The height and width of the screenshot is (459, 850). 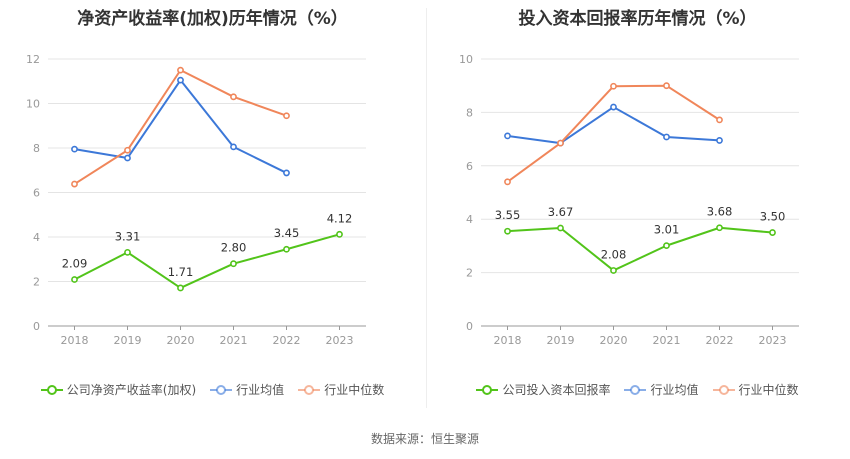 I want to click on legend-item: 公司投入资本回报率, so click(x=543, y=389).